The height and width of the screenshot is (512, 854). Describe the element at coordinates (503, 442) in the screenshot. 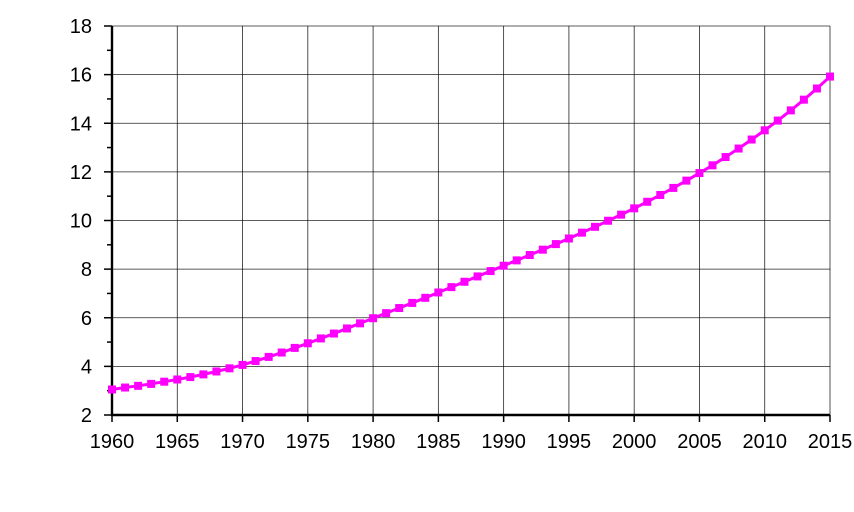

I see `x-tick-label: 1990` at that location.